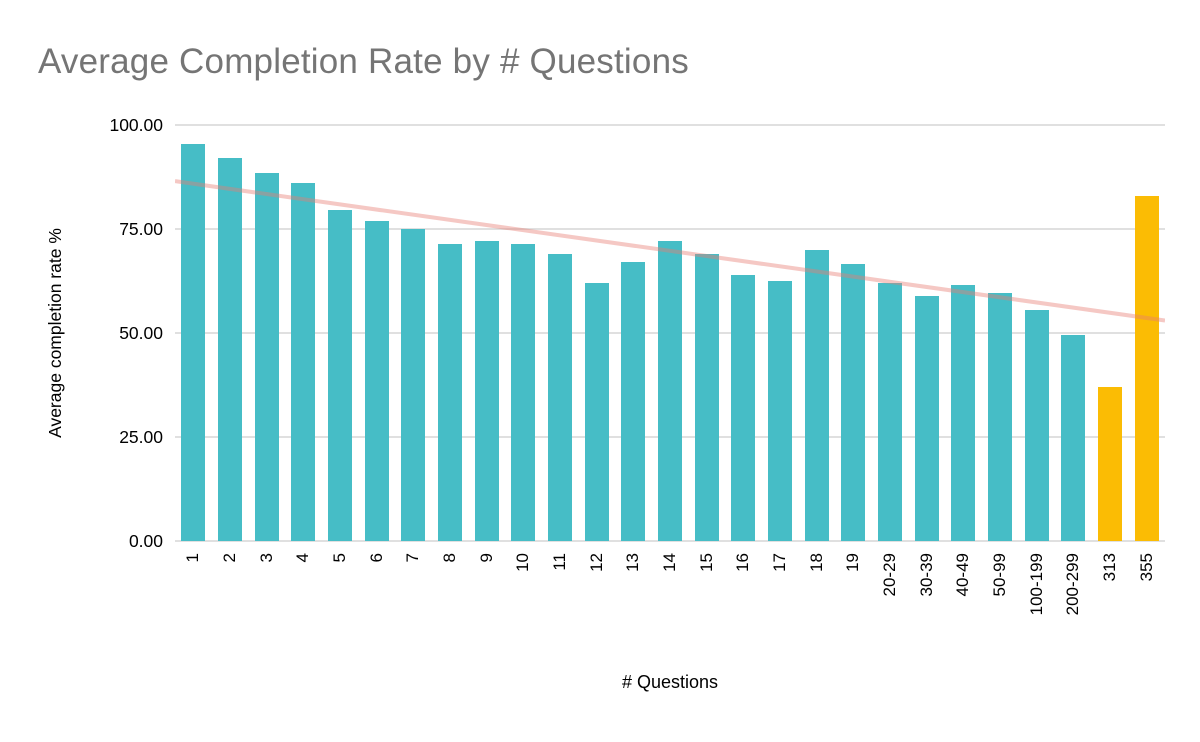  Describe the element at coordinates (376, 558) in the screenshot. I see `x-tick-label-6: 6` at that location.